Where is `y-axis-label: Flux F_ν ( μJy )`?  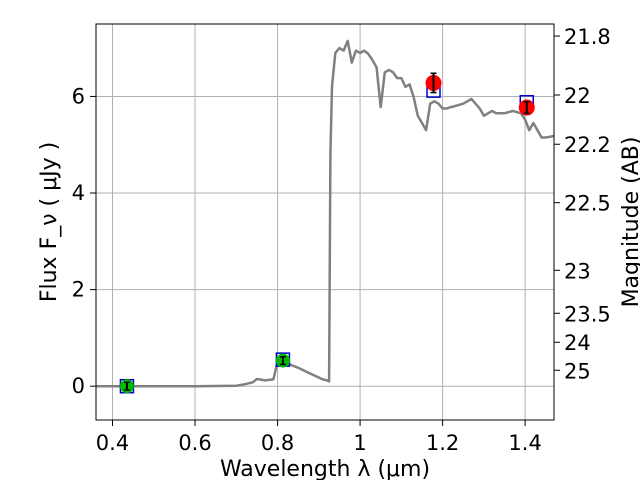
y-axis-label: Flux F_ν ( μJy ) is located at coordinates (49, 222).